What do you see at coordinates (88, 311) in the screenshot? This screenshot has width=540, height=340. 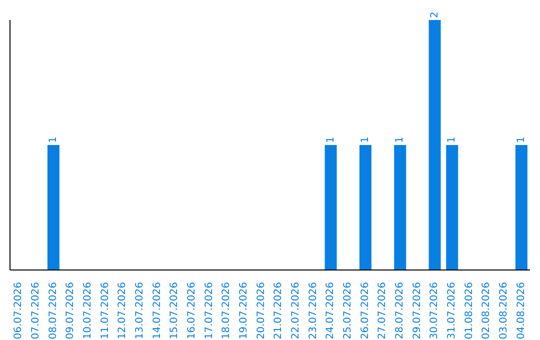 I see `x-tick-label: 10.07.2026` at bounding box center [88, 311].